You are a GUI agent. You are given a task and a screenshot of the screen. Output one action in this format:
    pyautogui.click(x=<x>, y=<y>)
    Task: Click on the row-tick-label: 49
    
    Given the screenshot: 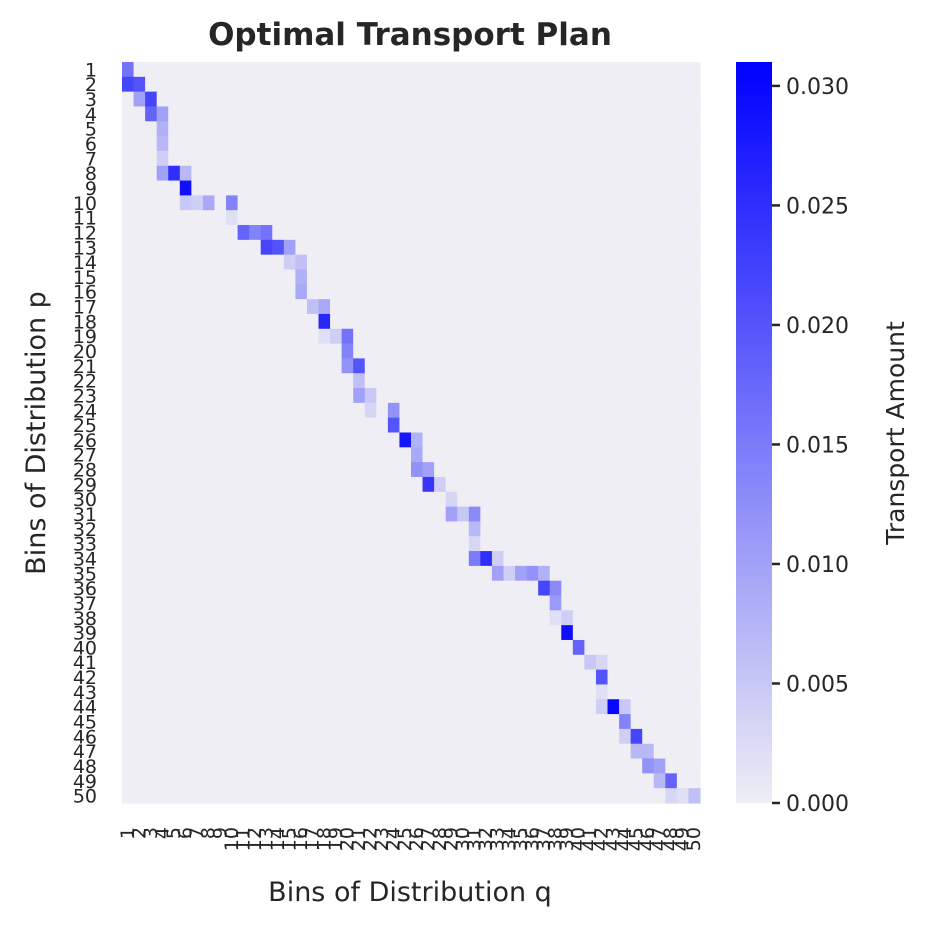 What is the action you would take?
    pyautogui.click(x=85, y=782)
    